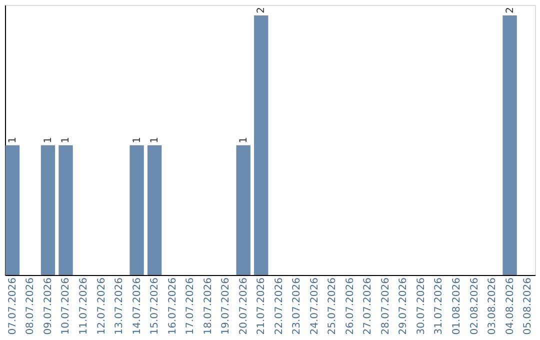 The width and height of the screenshot is (540, 340). What do you see at coordinates (332, 306) in the screenshot?
I see `x-tick-label: 25.07.2026` at bounding box center [332, 306].